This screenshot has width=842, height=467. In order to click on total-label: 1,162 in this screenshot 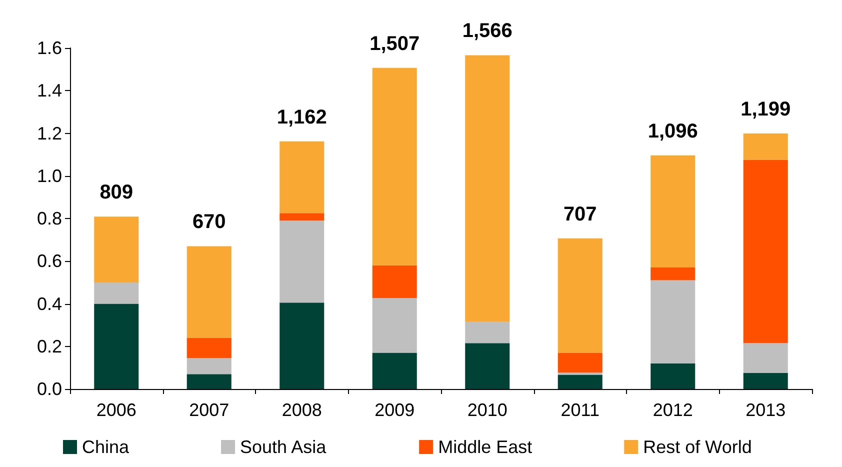, I will do `click(301, 117)`.